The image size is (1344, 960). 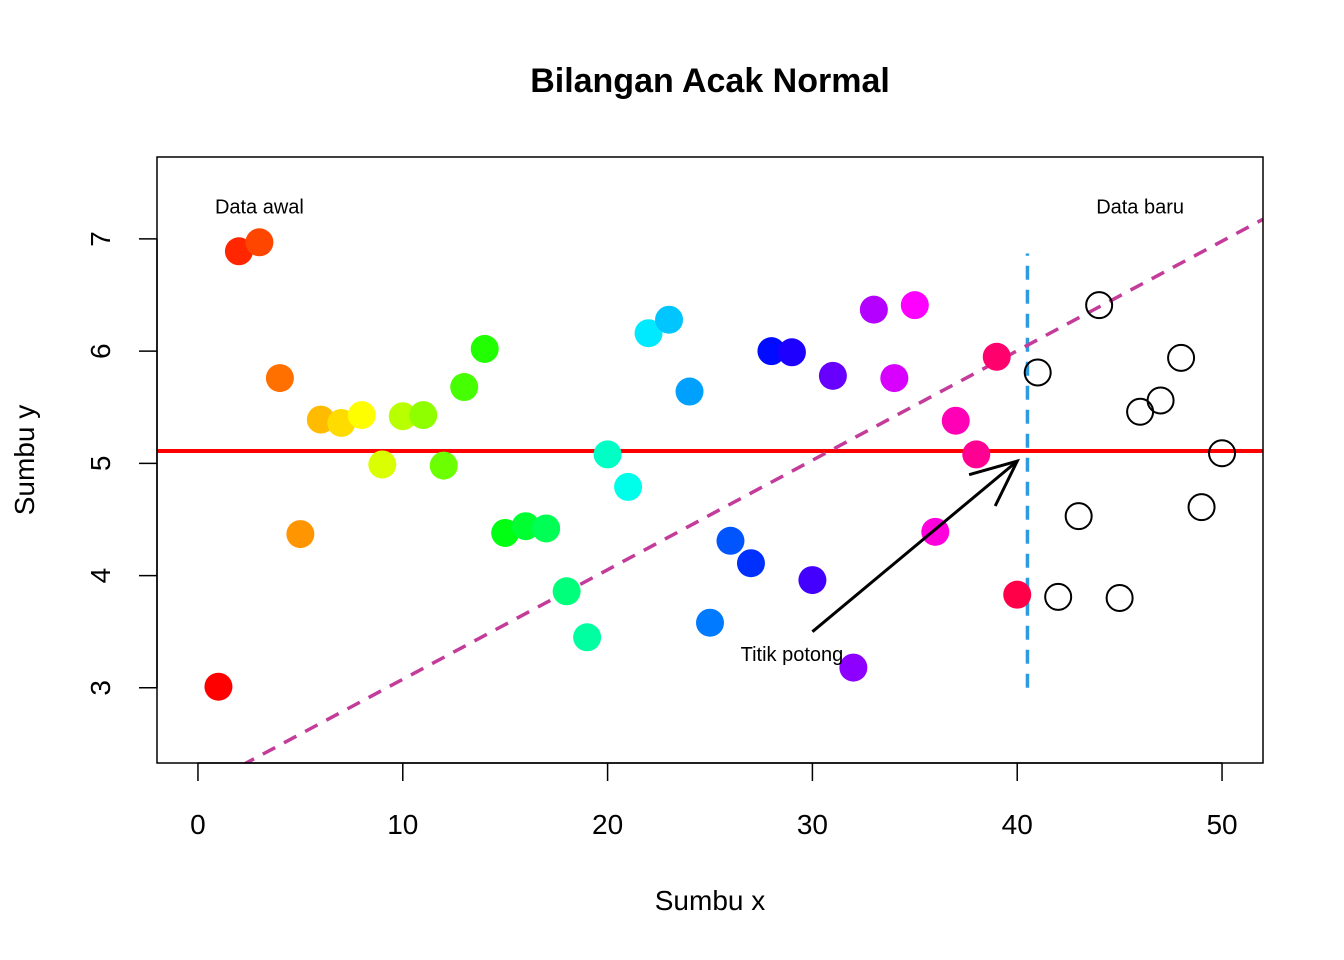 I want to click on y-tick-label-3: 3, so click(x=100, y=688).